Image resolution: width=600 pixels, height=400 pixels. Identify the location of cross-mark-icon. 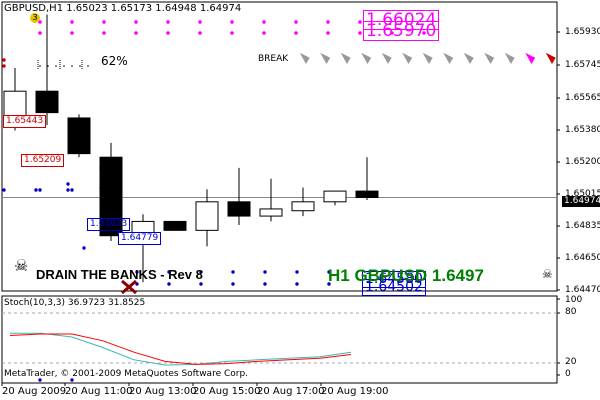
(129, 287).